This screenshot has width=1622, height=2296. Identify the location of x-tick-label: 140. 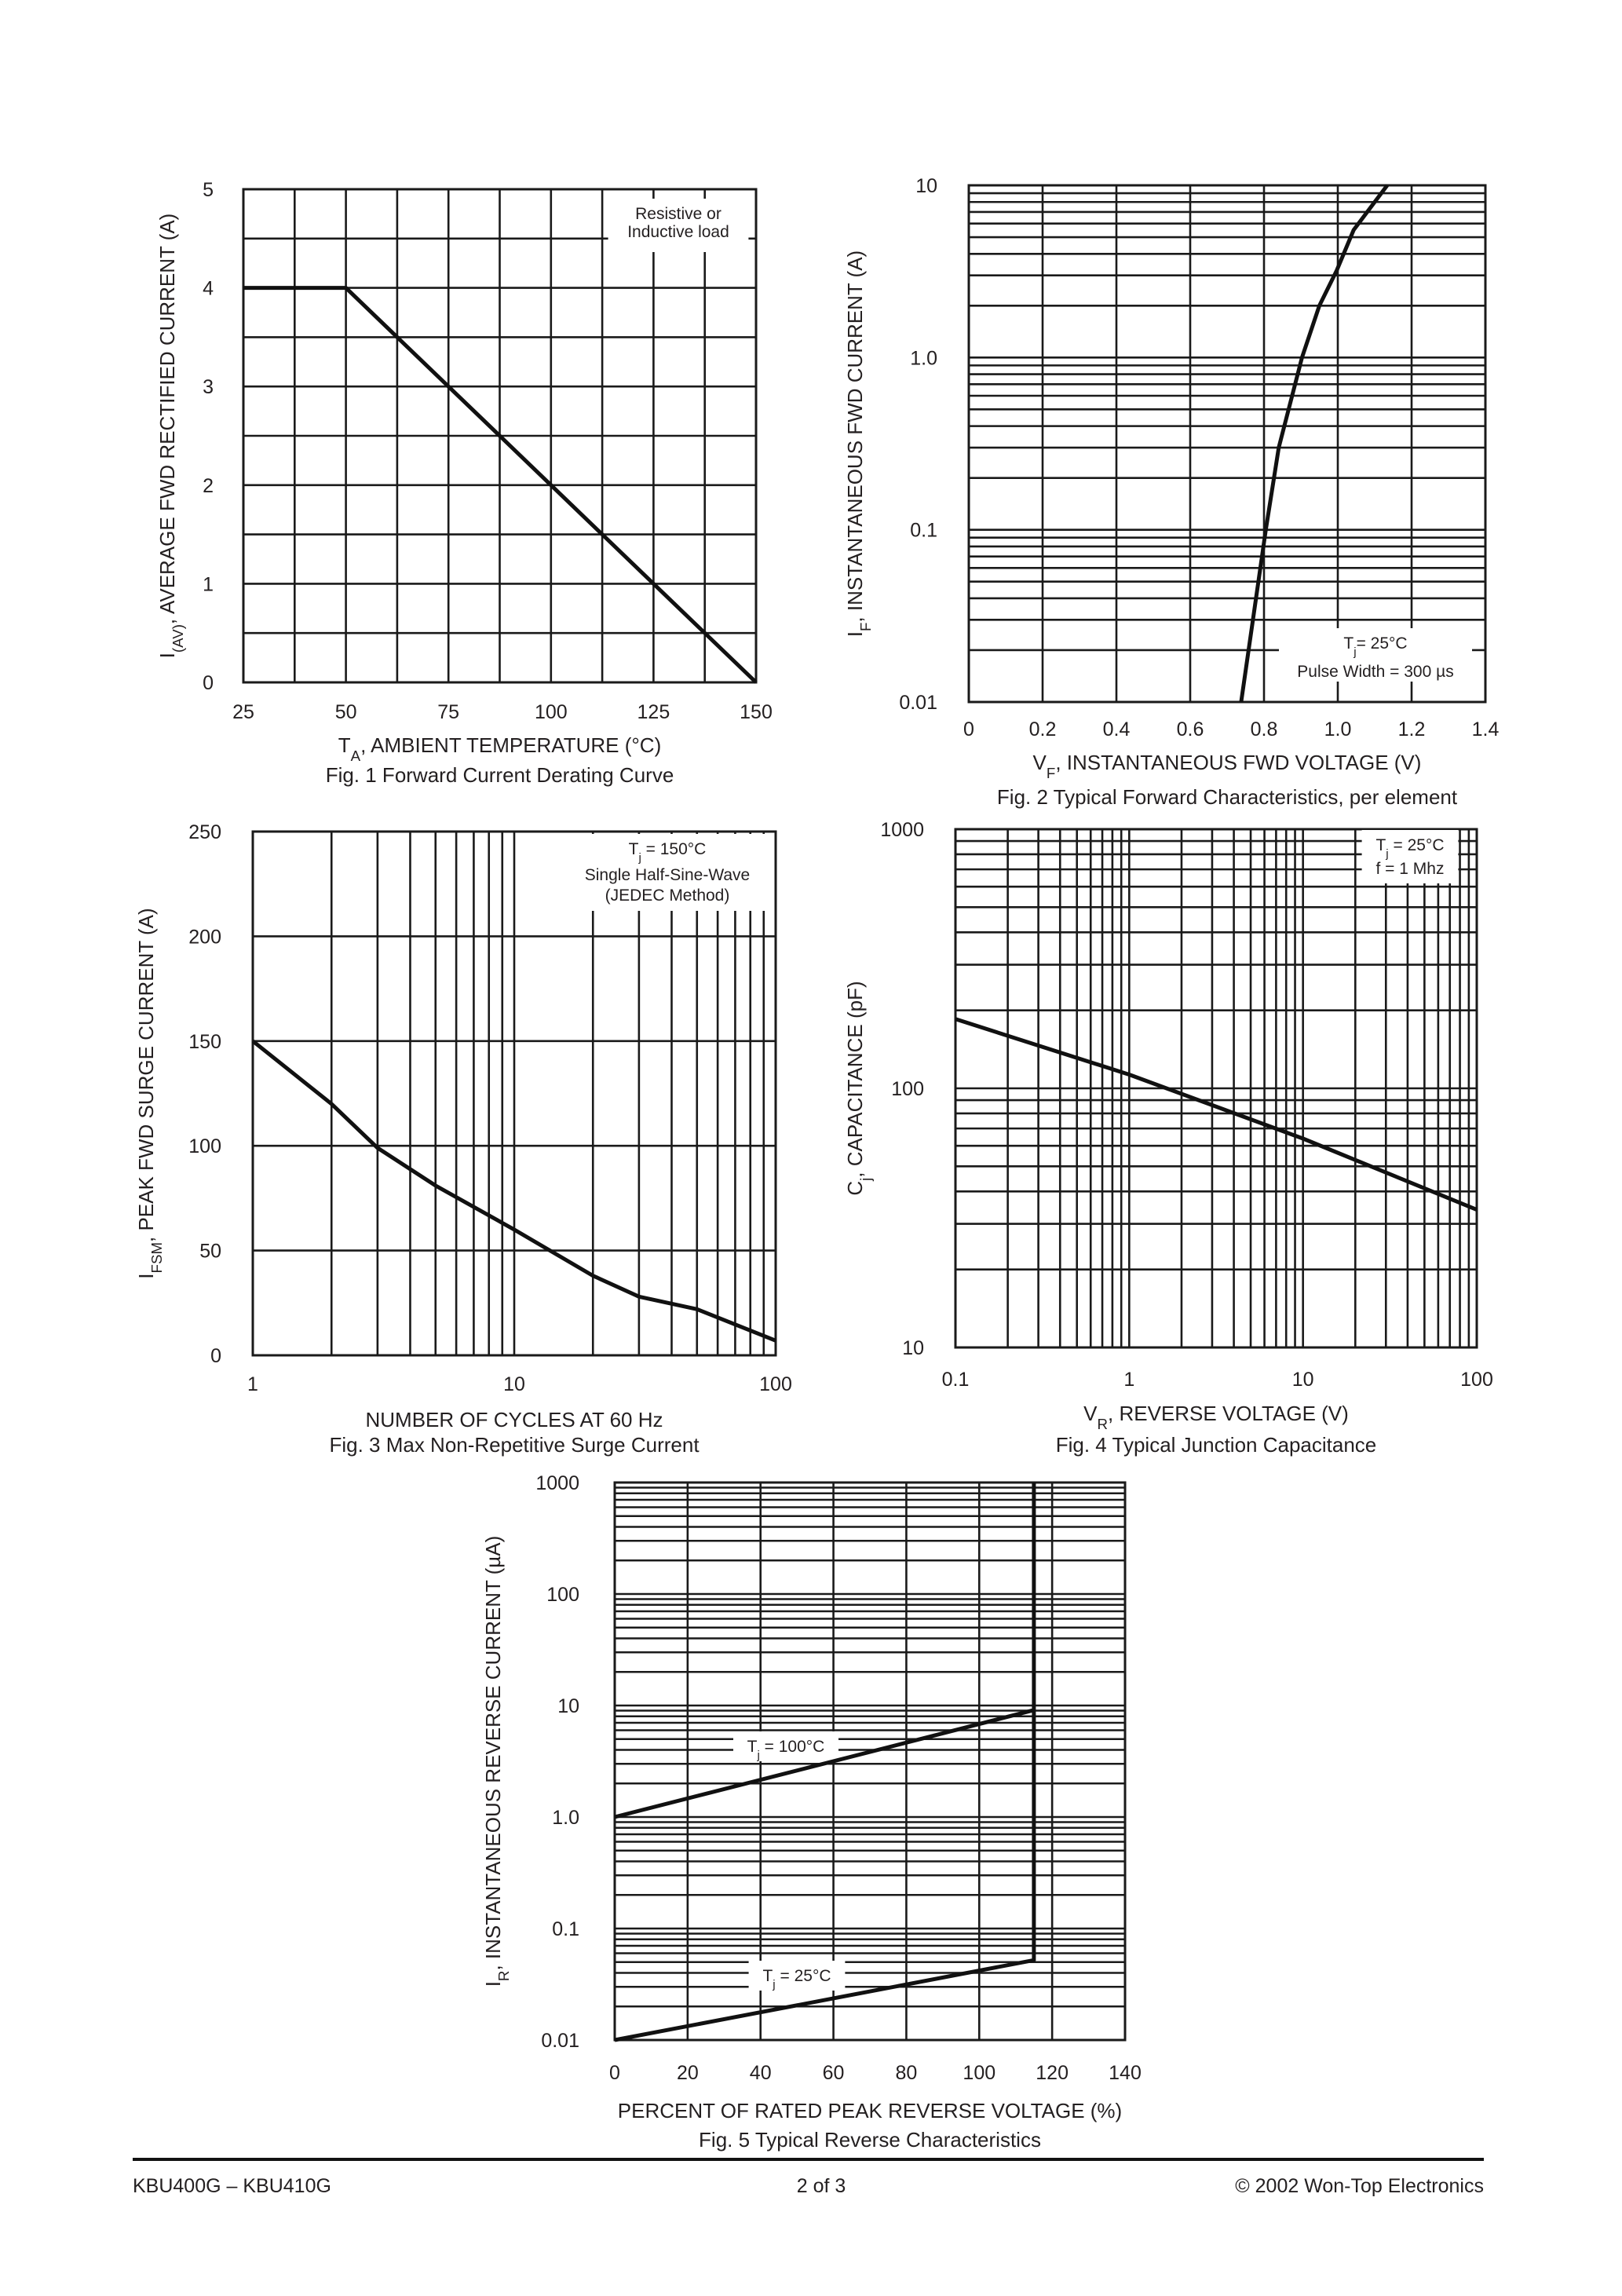
(1125, 2073).